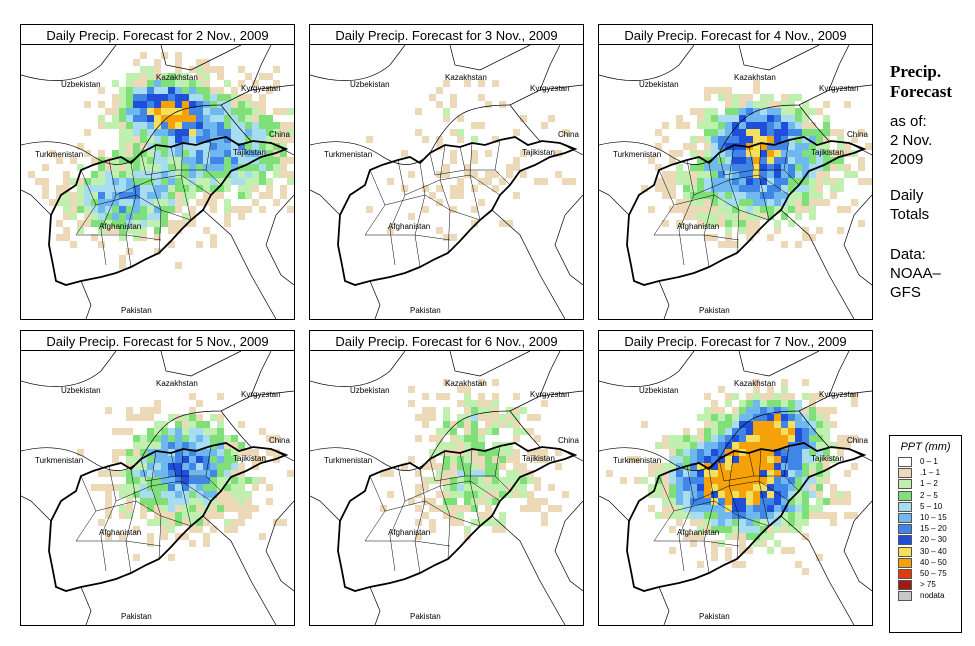  I want to click on legend-label: 5 – 10, so click(931, 506).